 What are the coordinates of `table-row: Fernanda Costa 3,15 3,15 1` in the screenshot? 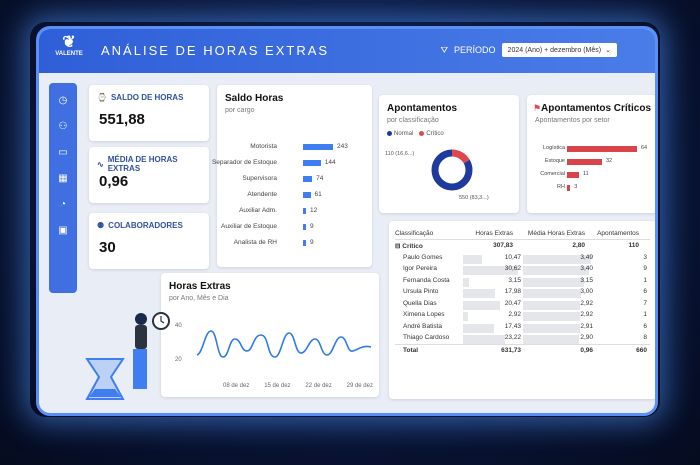 It's located at (522, 281).